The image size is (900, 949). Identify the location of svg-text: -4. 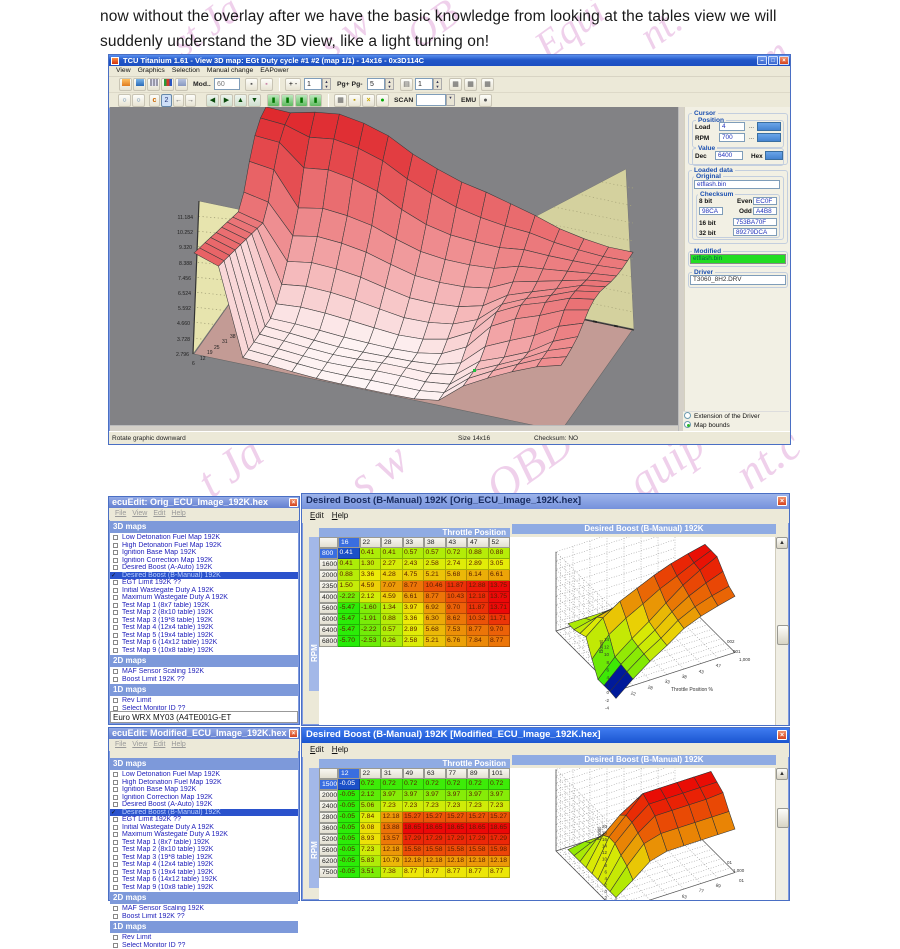
(607, 707).